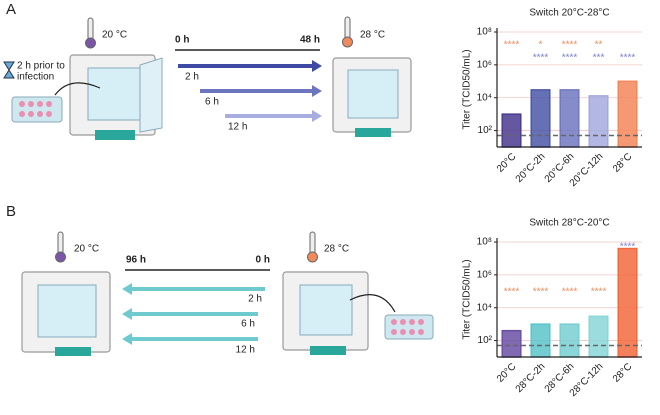  What do you see at coordinates (569, 223) in the screenshot?
I see `chart-title: Switch 28°C-20°C` at bounding box center [569, 223].